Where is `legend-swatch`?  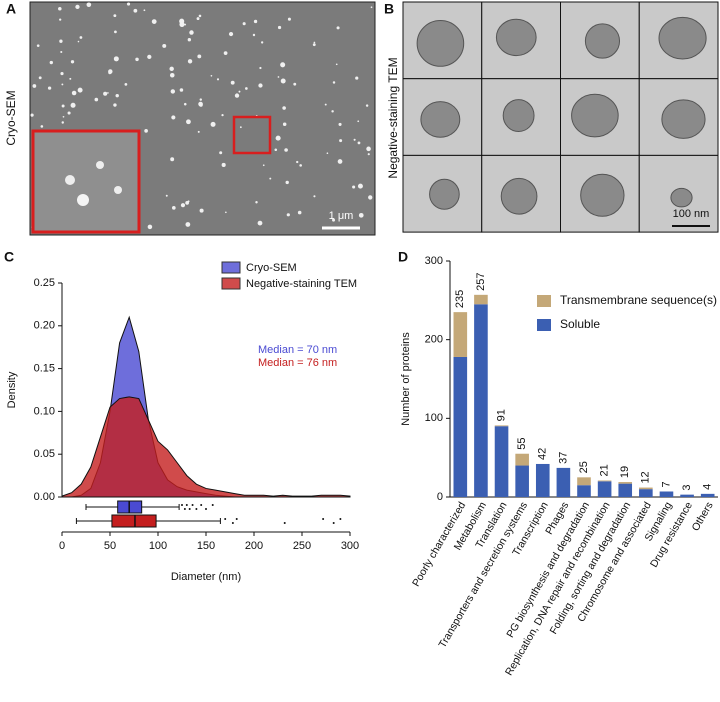 legend-swatch is located at coordinates (231, 283).